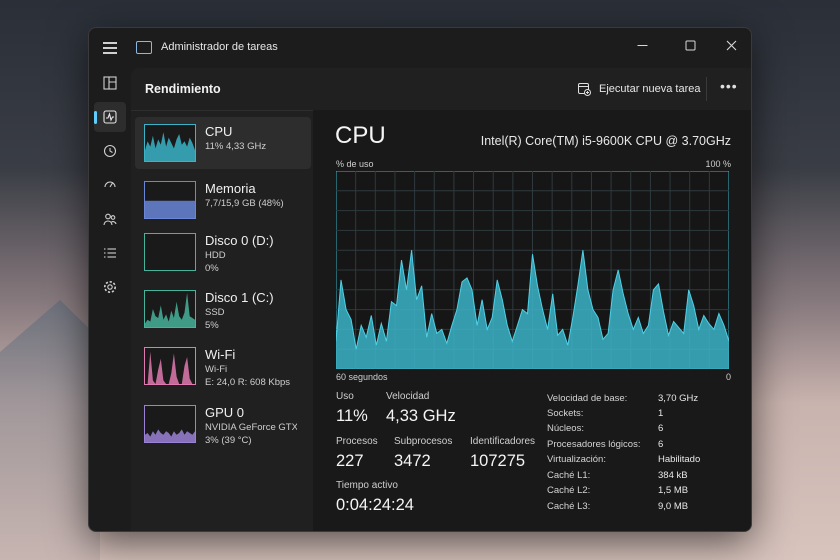 The height and width of the screenshot is (560, 840). I want to click on nav-details, so click(110, 253).